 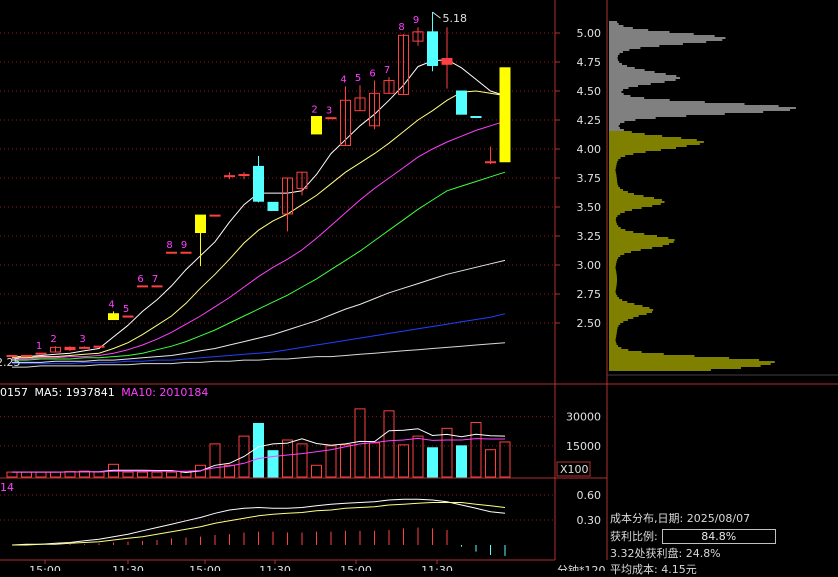 I want to click on volume-legend-ma5: MA5: 1937841, so click(x=74, y=392).